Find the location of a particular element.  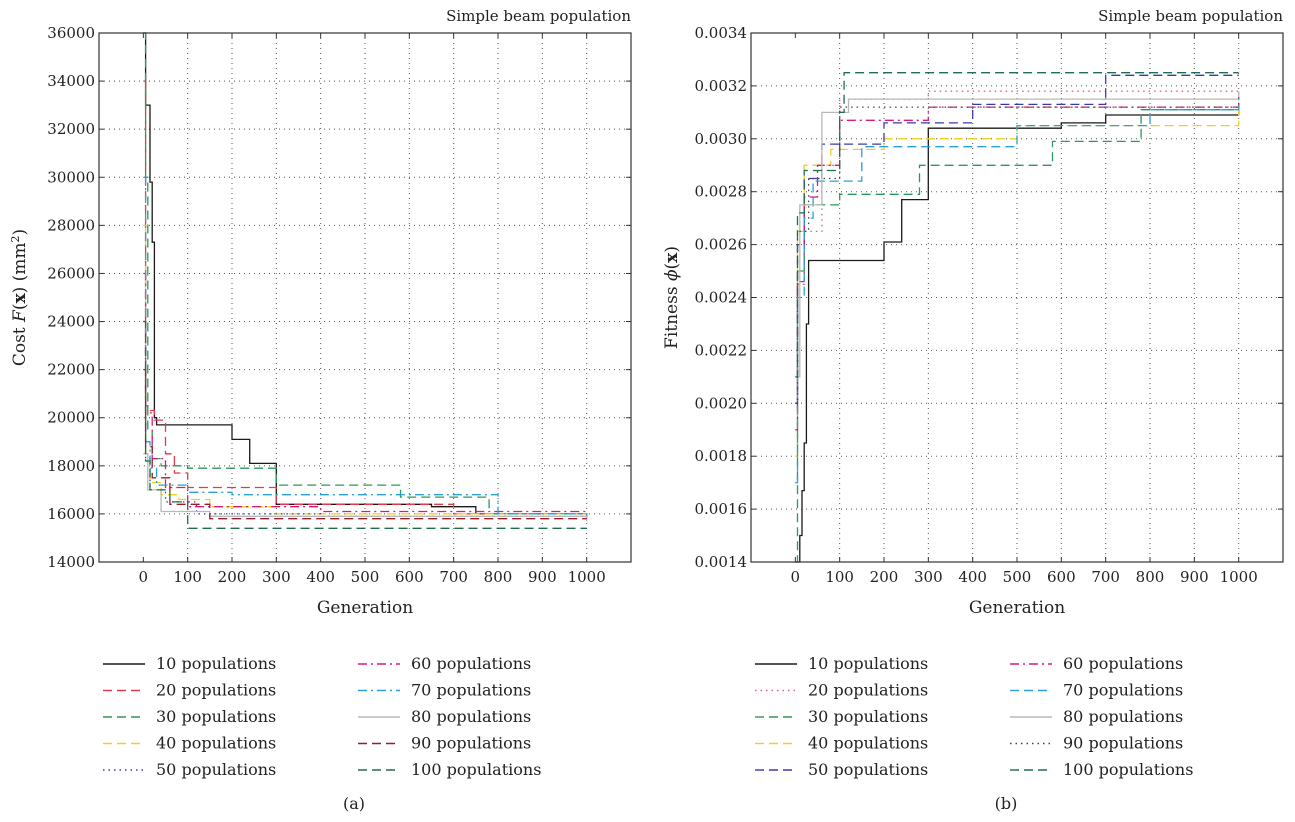

y-label-vector: x is located at coordinates (672, 257).